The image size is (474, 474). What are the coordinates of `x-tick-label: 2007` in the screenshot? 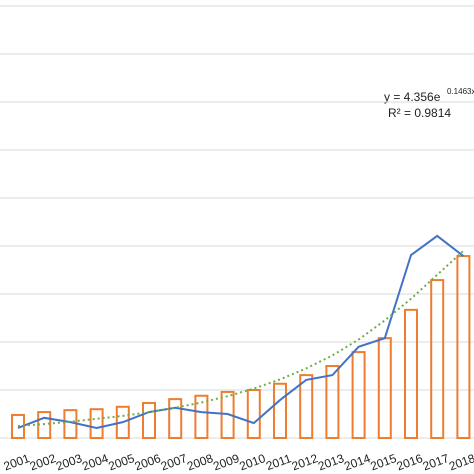 It's located at (174, 462).